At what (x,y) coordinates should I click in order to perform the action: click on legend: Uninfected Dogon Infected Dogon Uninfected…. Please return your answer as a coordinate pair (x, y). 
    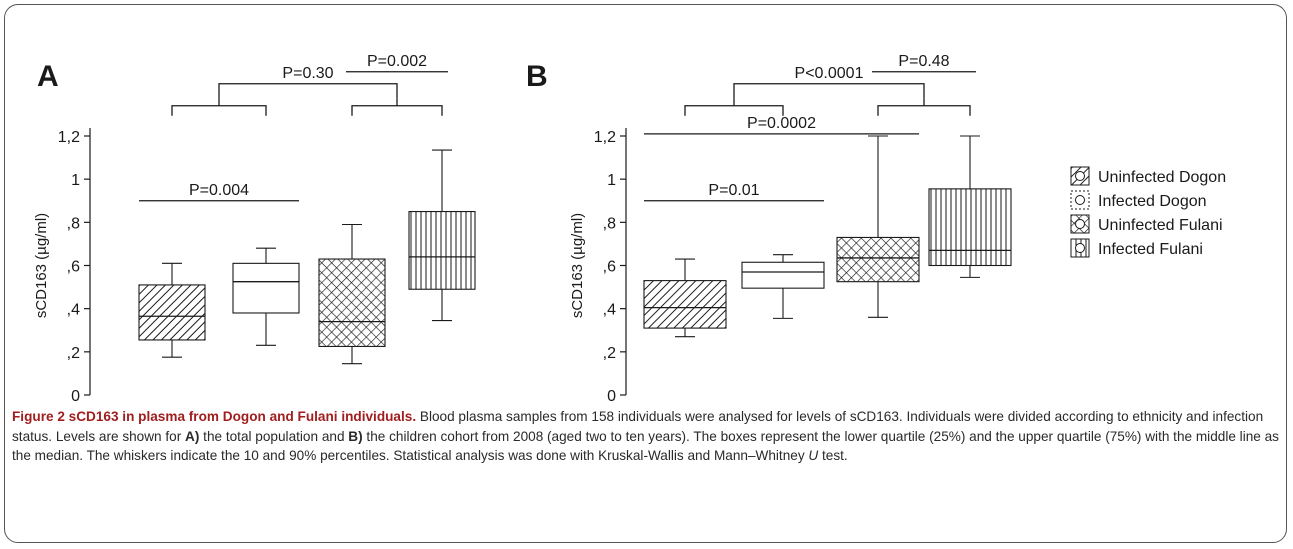
    Looking at the image, I should click on (1148, 212).